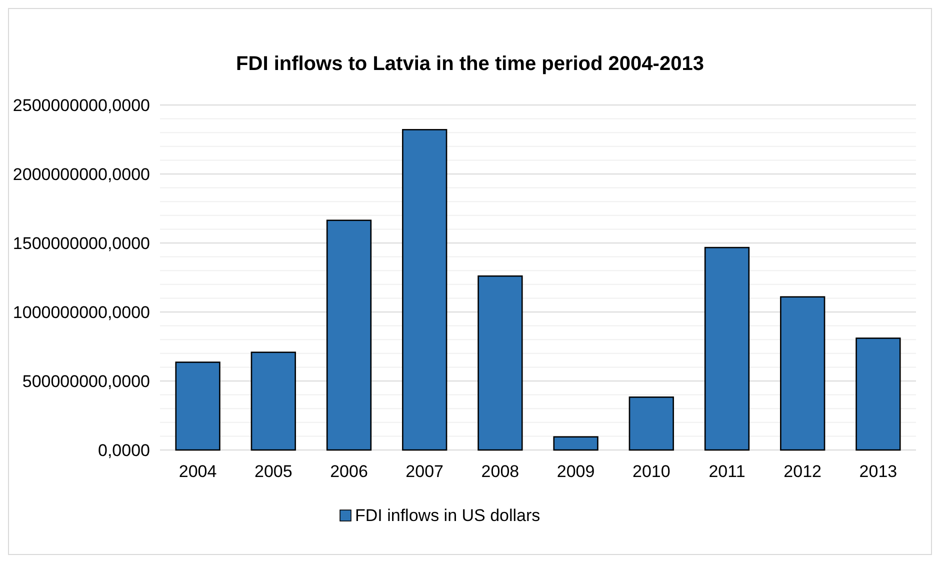 Image resolution: width=940 pixels, height=563 pixels. Describe the element at coordinates (81, 312) in the screenshot. I see `text: 1000000000,0000` at that location.